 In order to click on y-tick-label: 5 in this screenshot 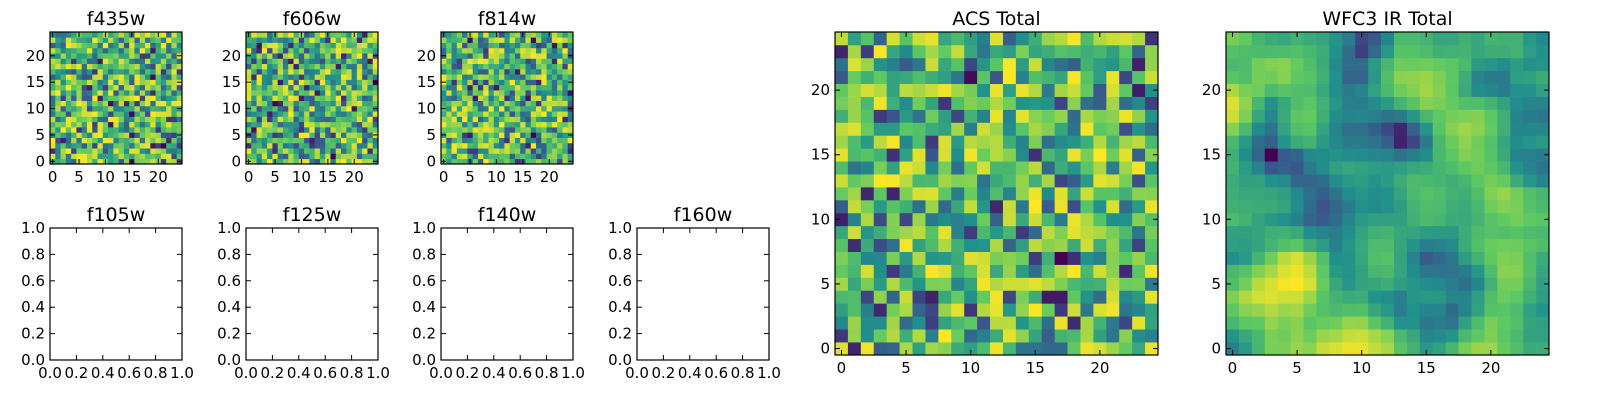, I will do `click(1216, 284)`.